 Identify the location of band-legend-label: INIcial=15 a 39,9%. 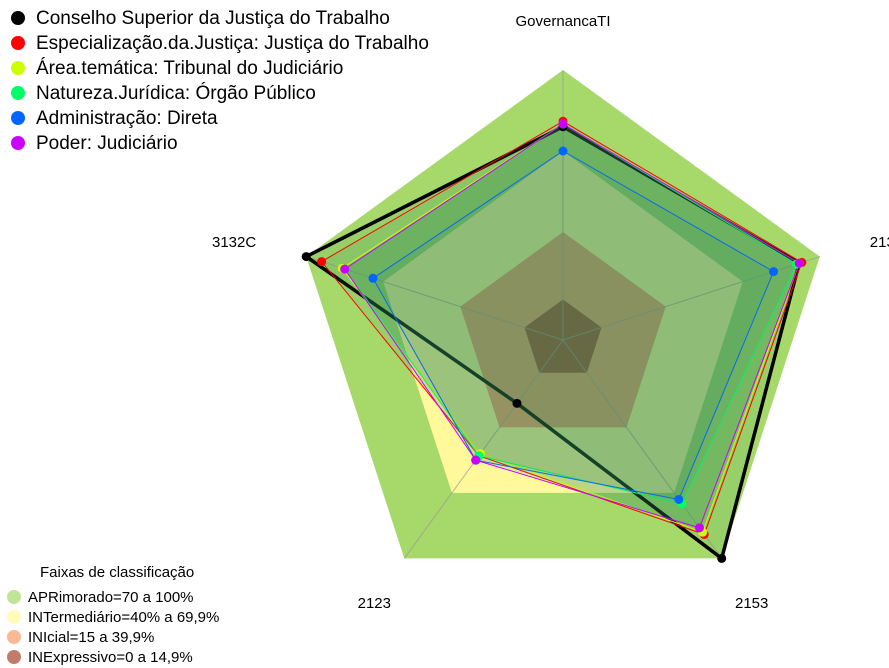
(91, 637).